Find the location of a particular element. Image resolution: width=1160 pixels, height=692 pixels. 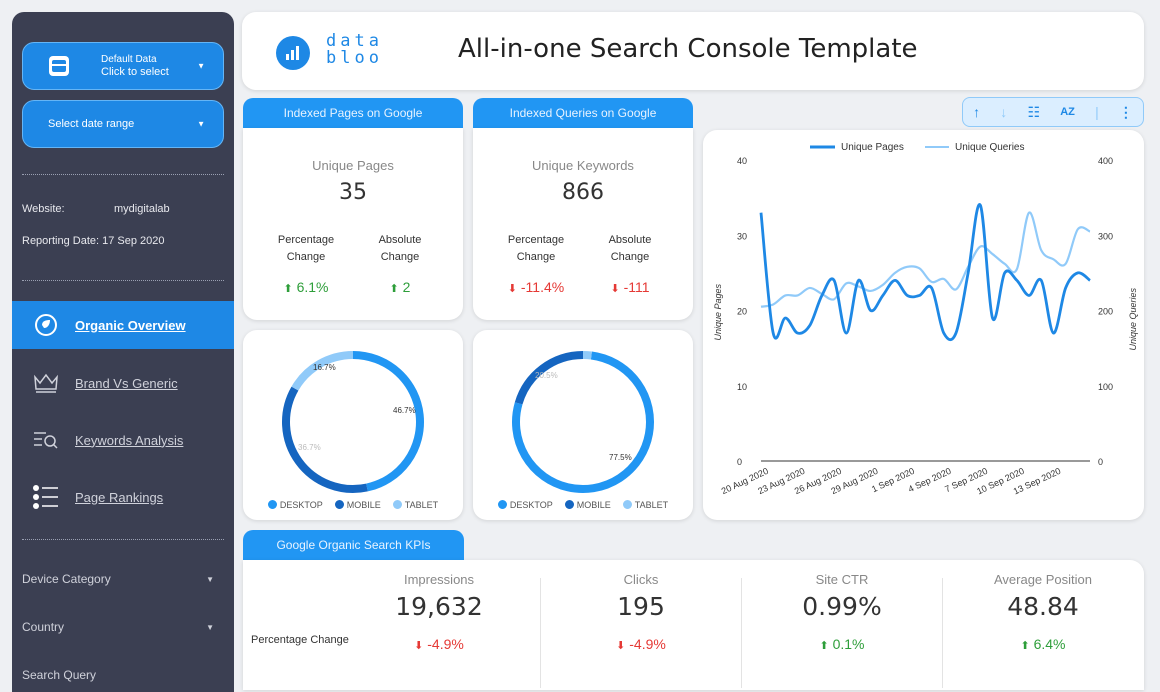

list-search-icon is located at coordinates (46, 440).